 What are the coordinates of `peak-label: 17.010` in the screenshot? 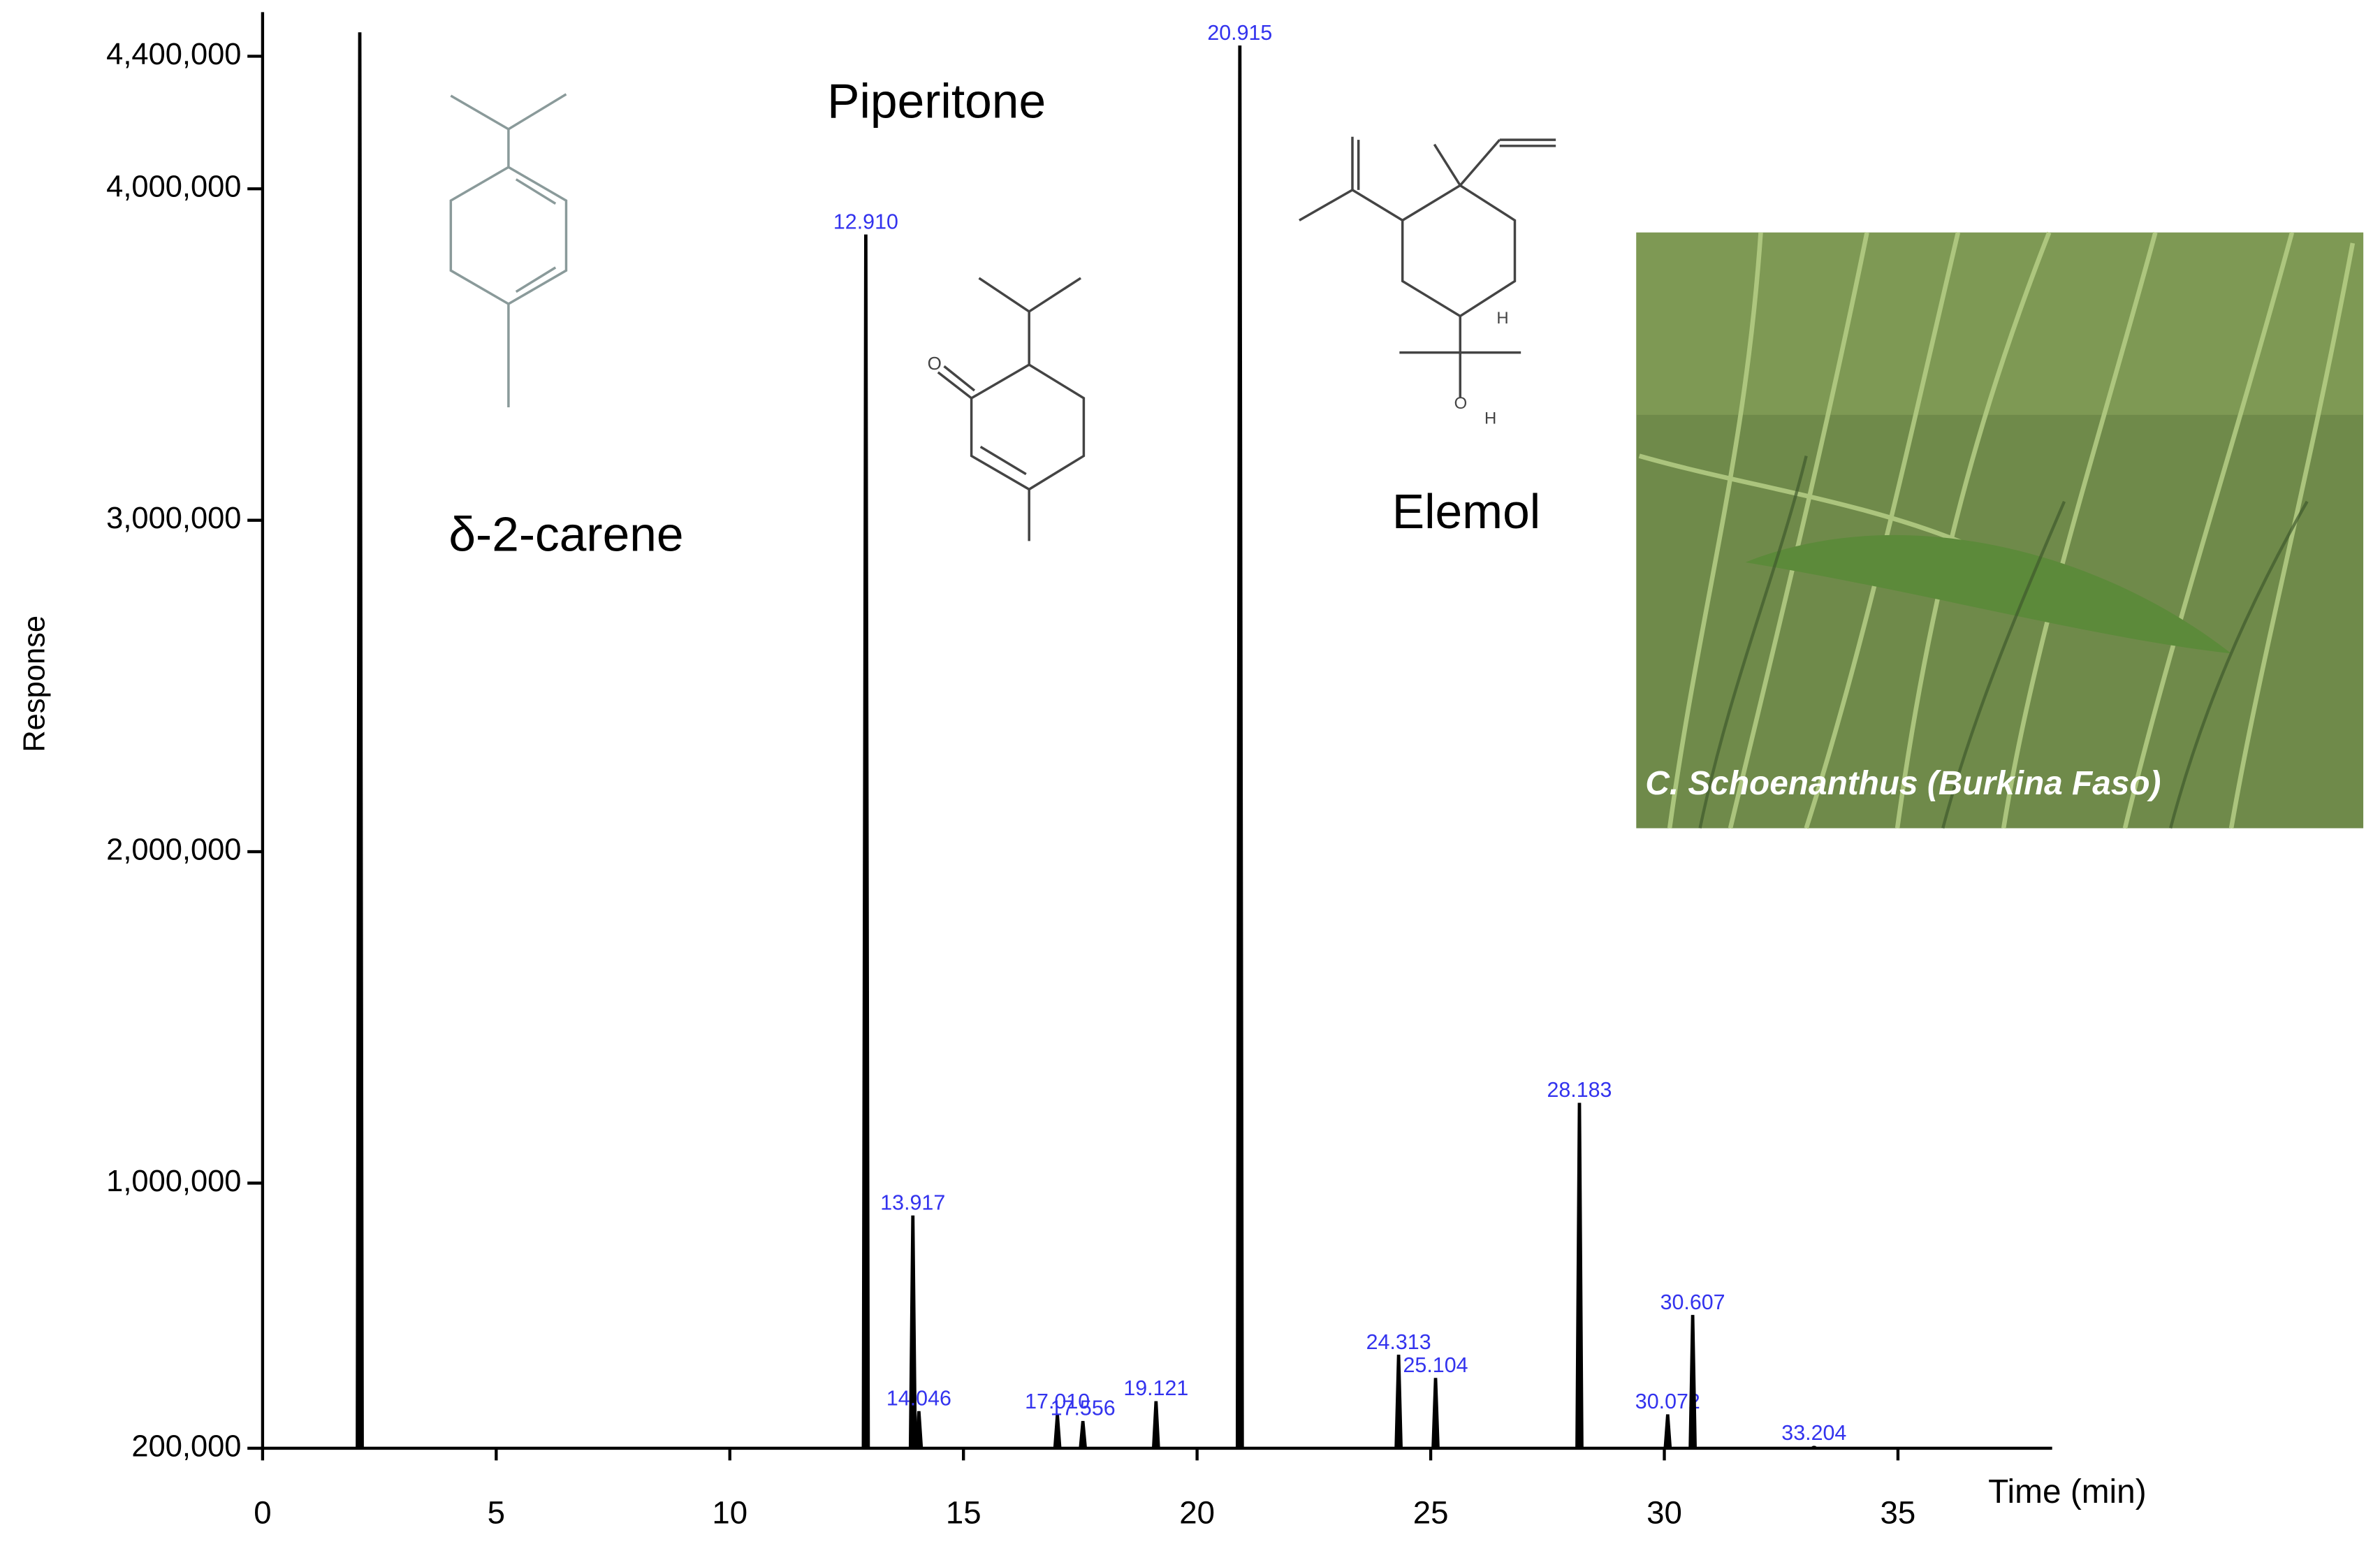 It's located at (1057, 1401).